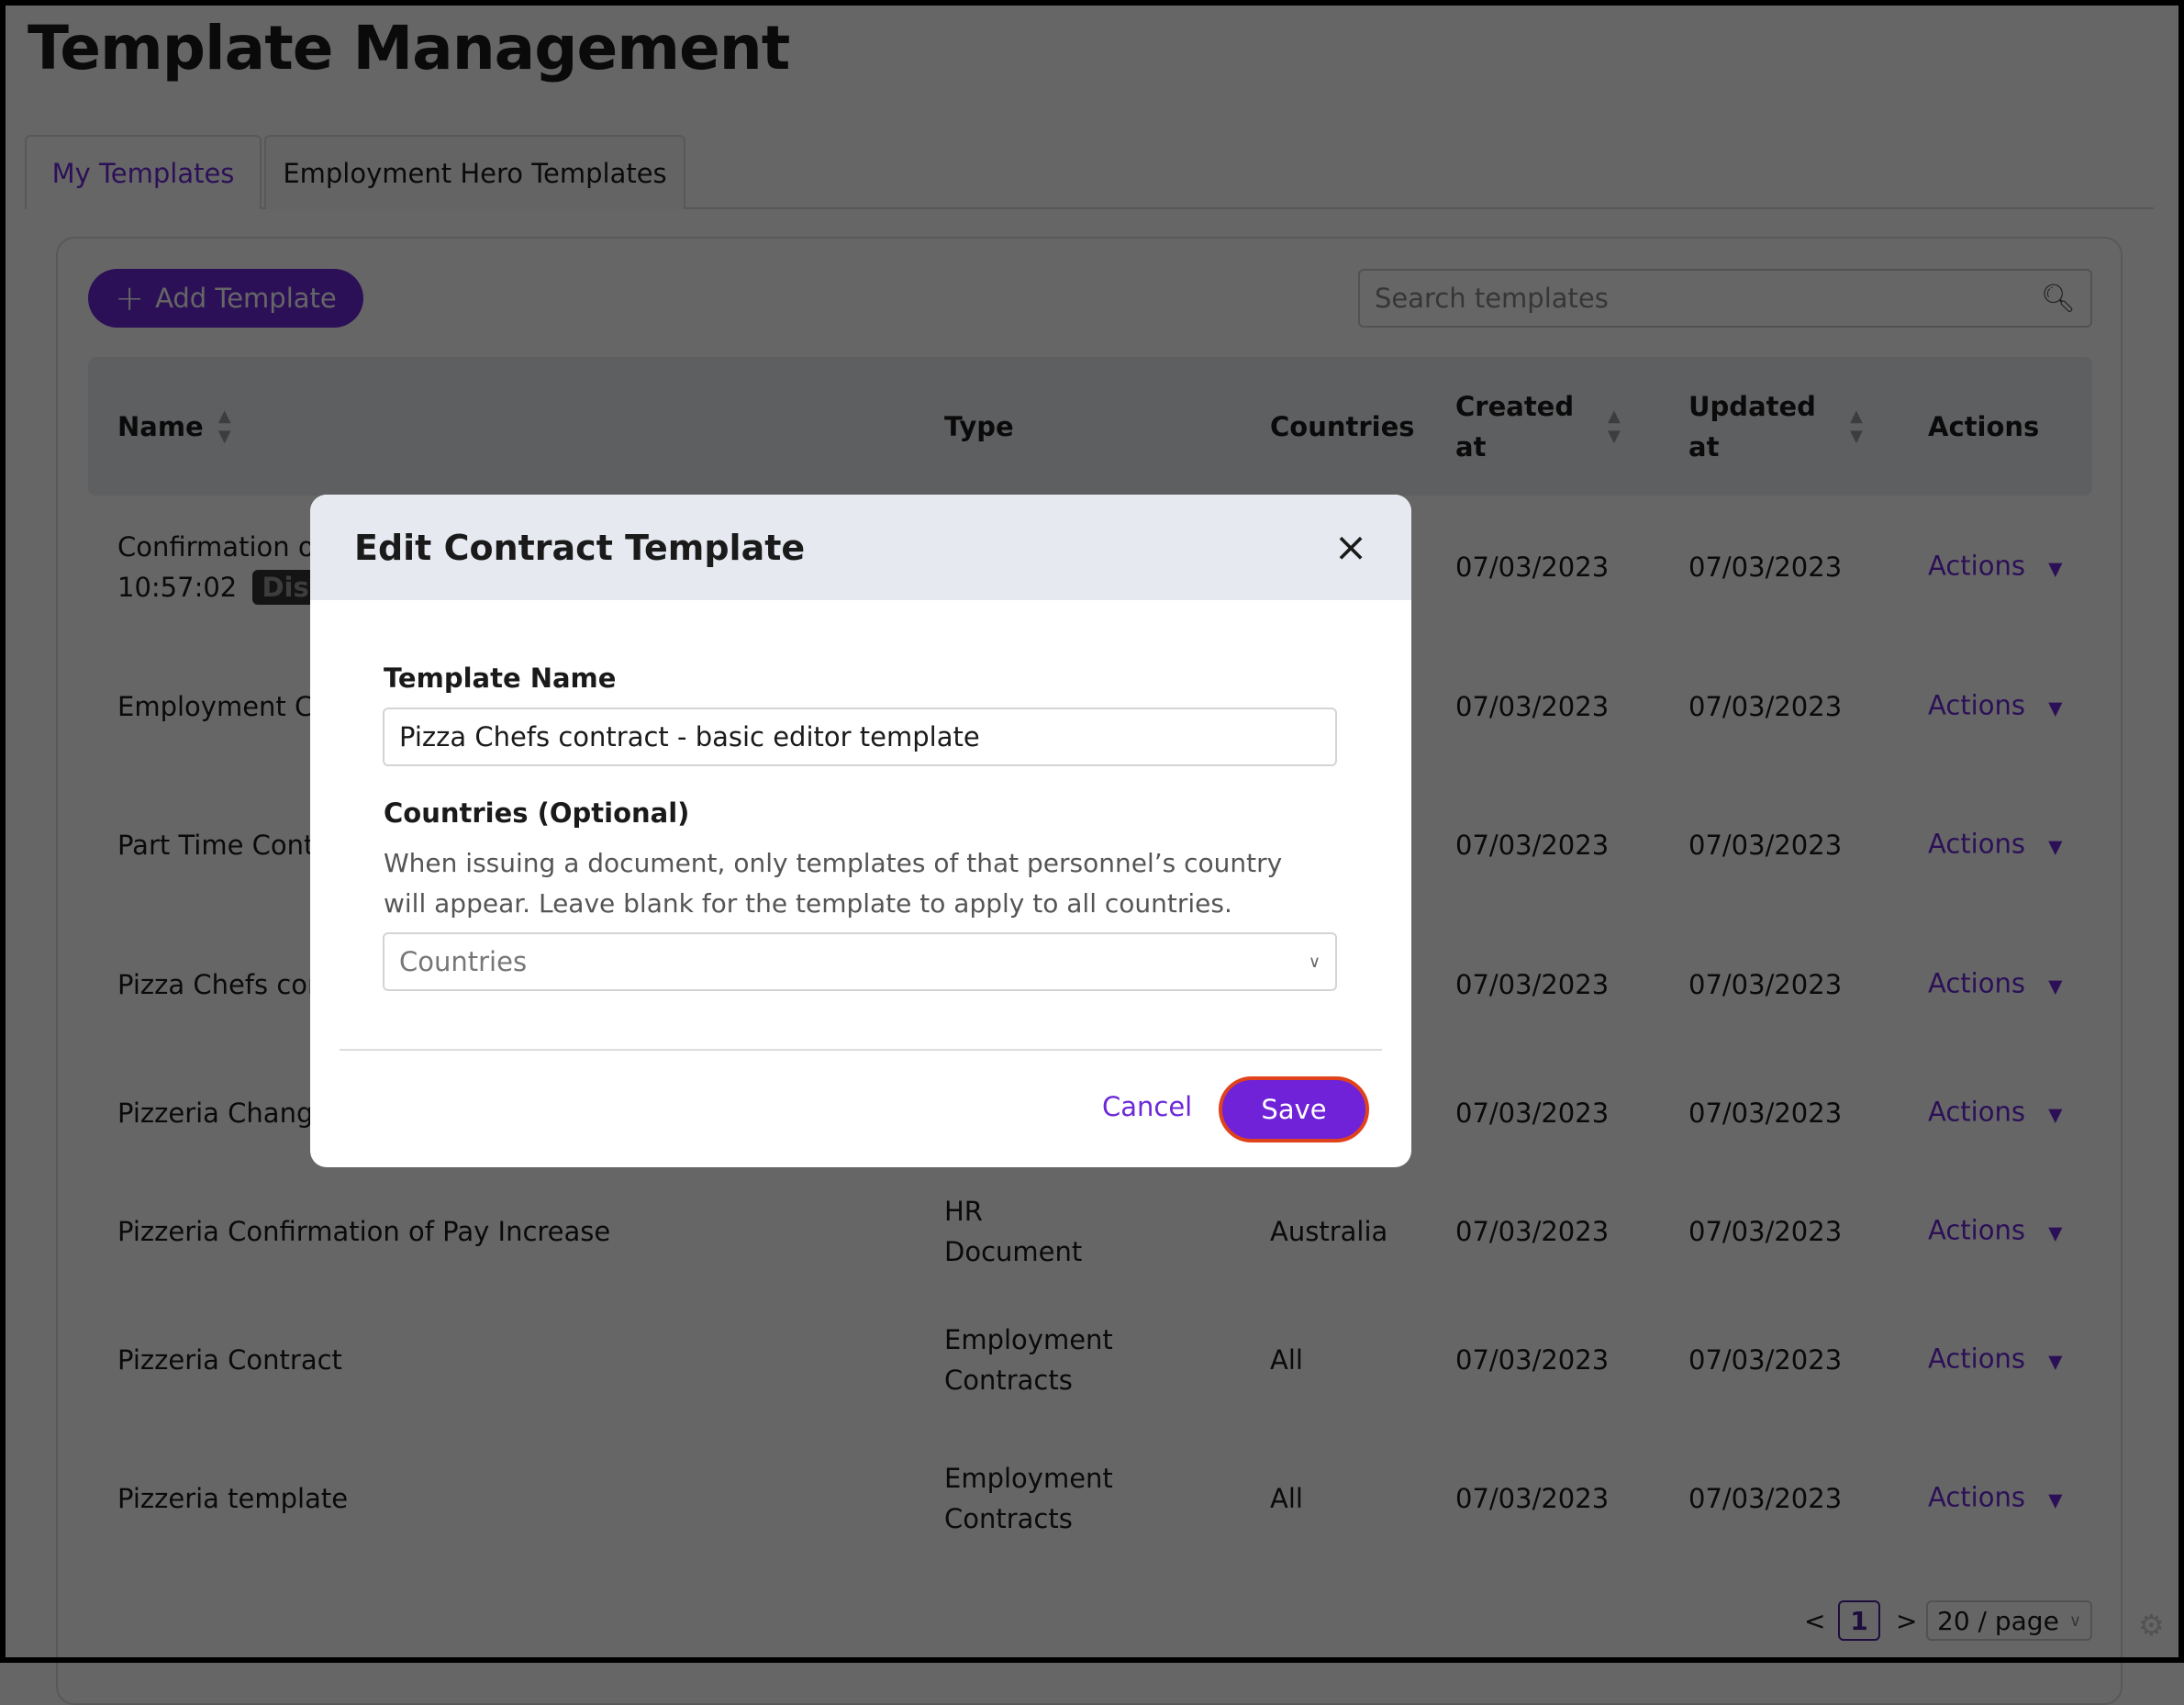 This screenshot has width=2184, height=1705. What do you see at coordinates (1329, 1232) in the screenshot?
I see `cell-countries: Australia` at bounding box center [1329, 1232].